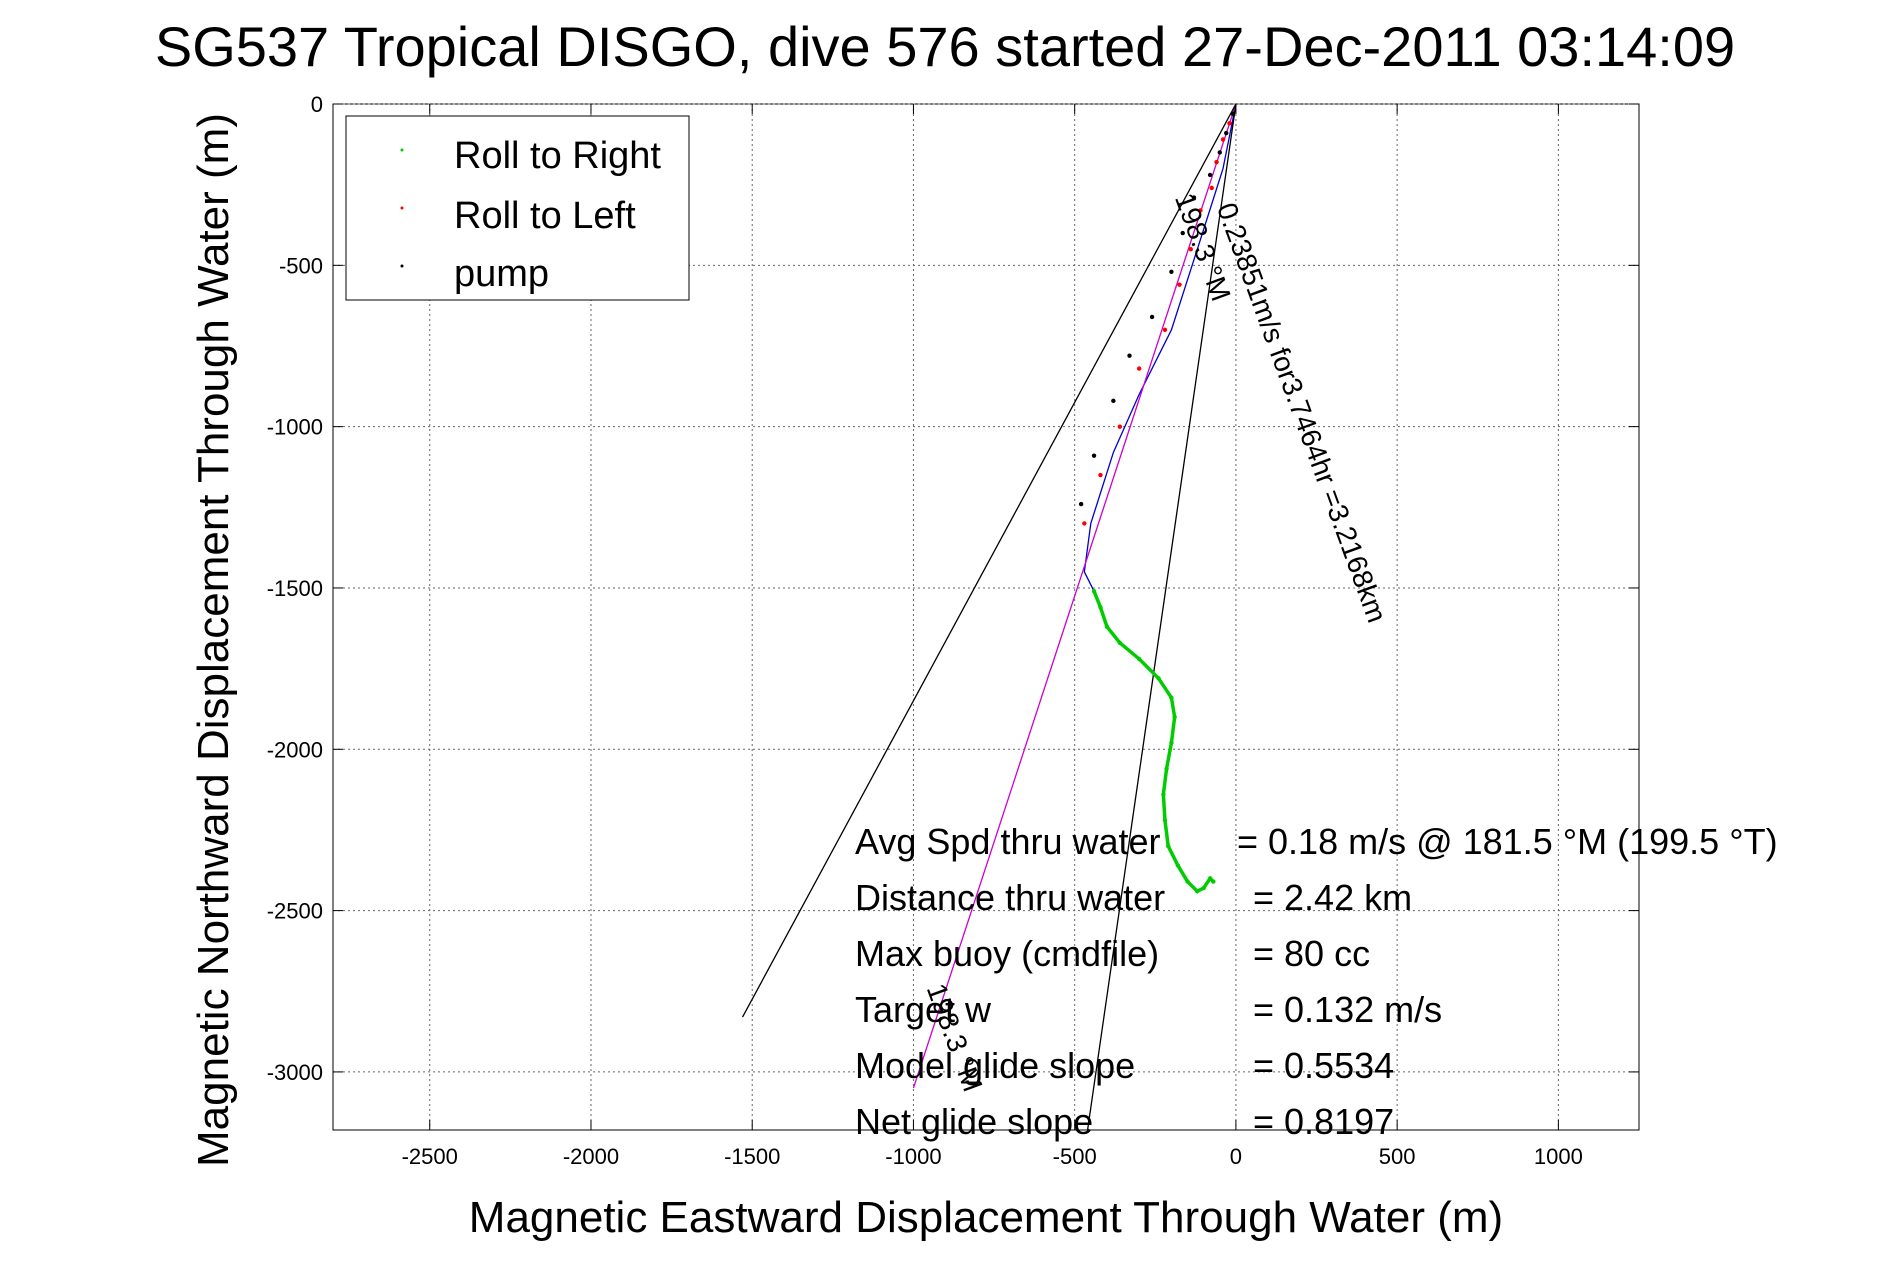 The height and width of the screenshot is (1262, 1891). What do you see at coordinates (1007, 953) in the screenshot?
I see `summary-label: Max buoy (cmdfile)` at bounding box center [1007, 953].